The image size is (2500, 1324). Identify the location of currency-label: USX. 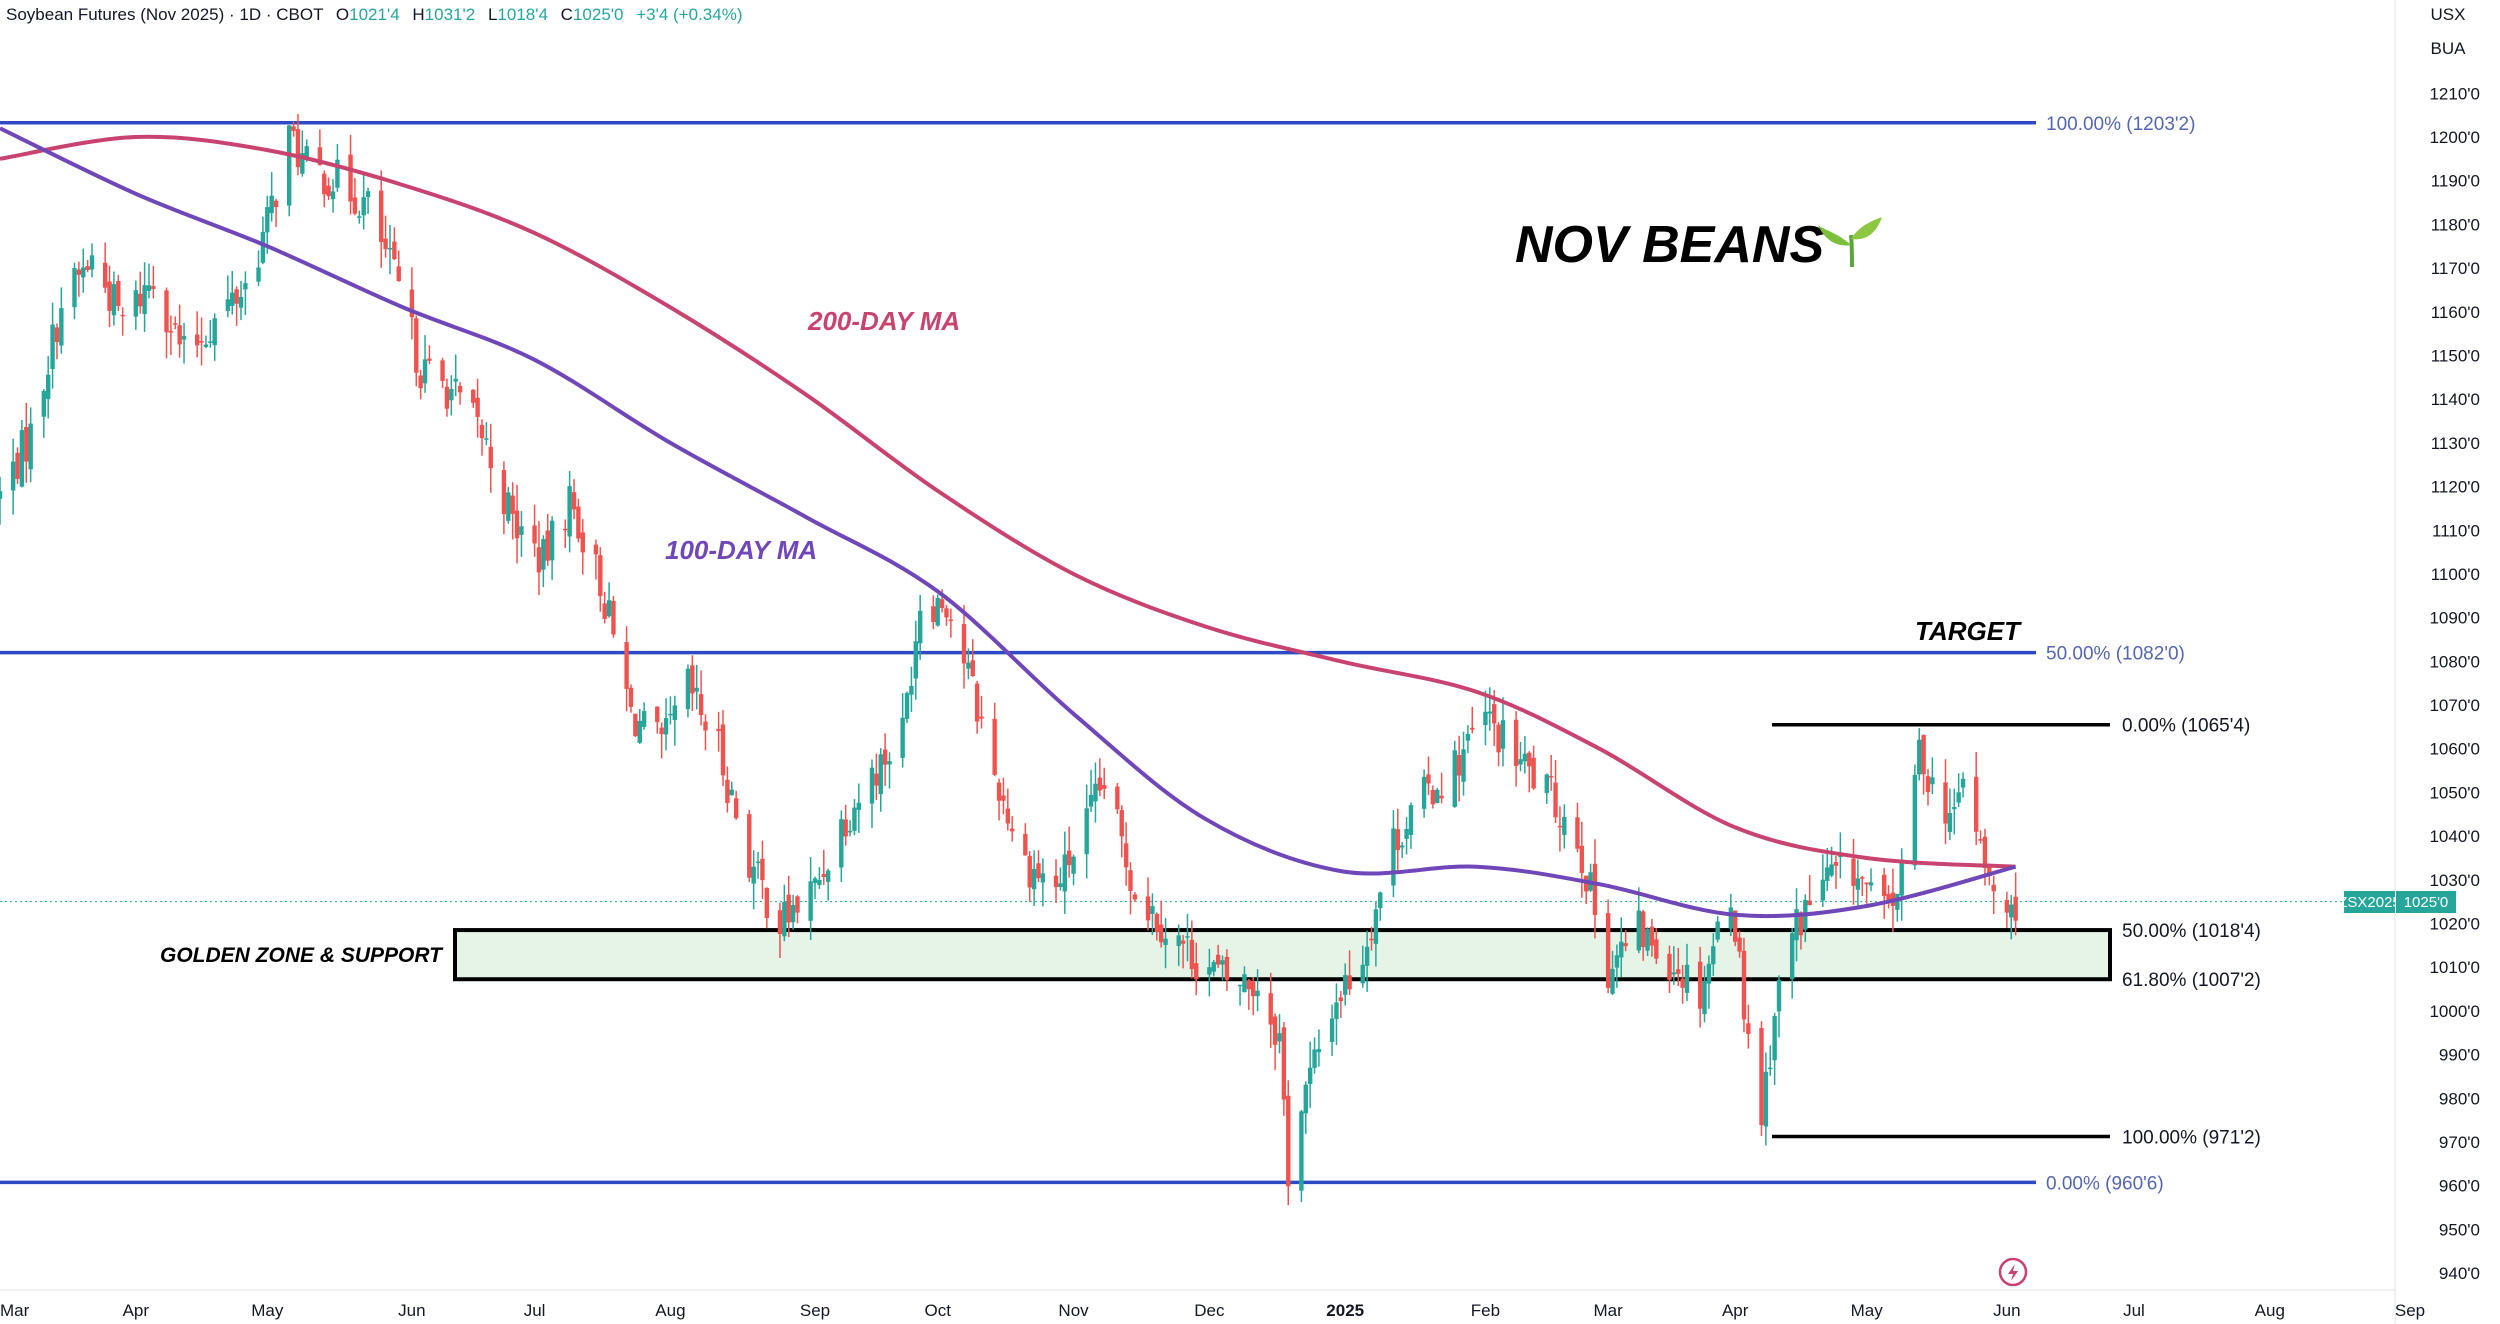
(2448, 14).